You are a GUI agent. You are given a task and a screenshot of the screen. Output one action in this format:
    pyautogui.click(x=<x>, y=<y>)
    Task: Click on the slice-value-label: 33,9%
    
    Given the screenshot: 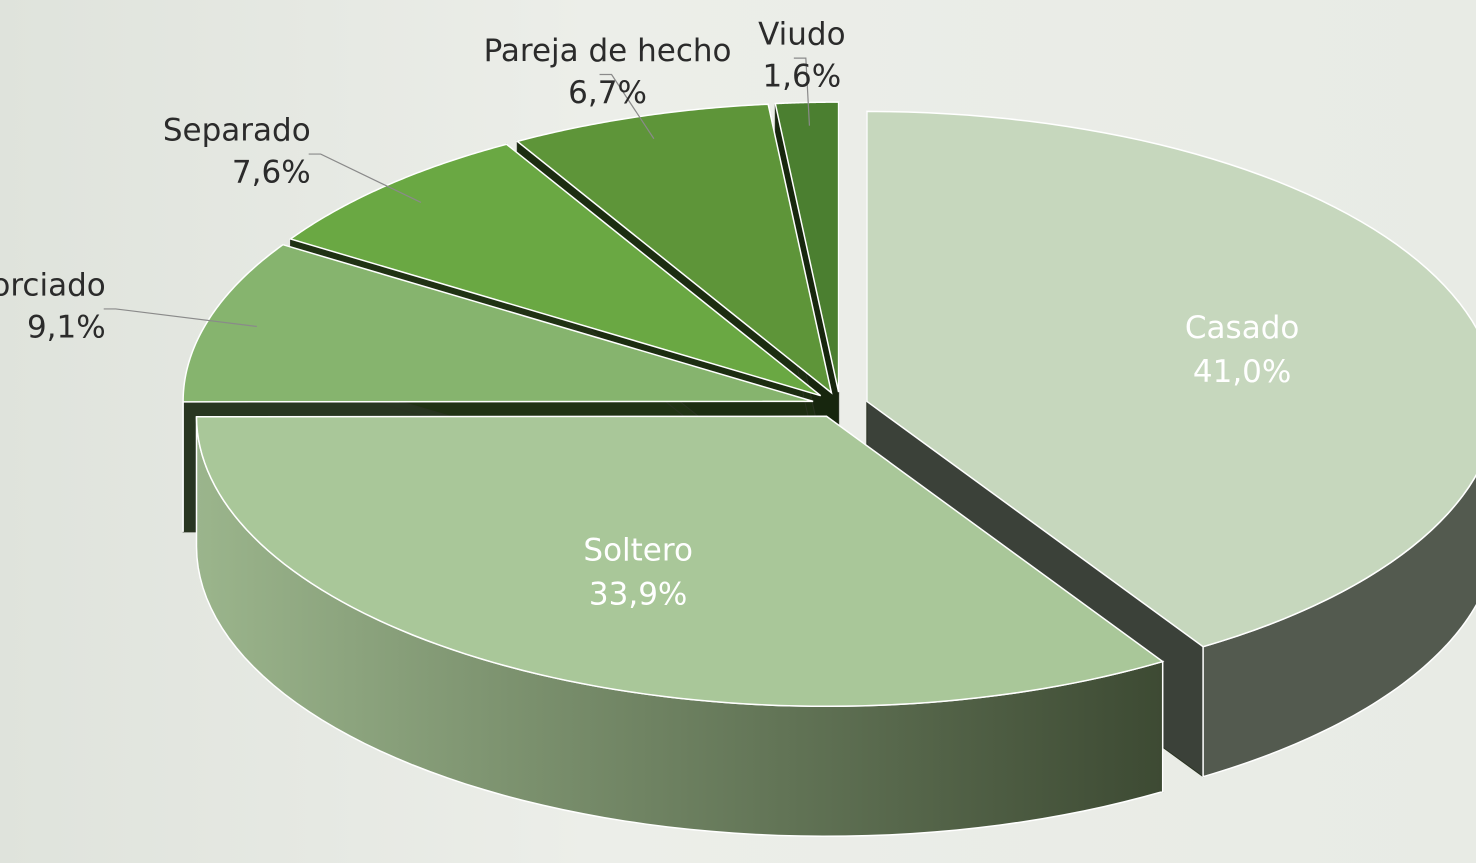 What is the action you would take?
    pyautogui.click(x=638, y=594)
    